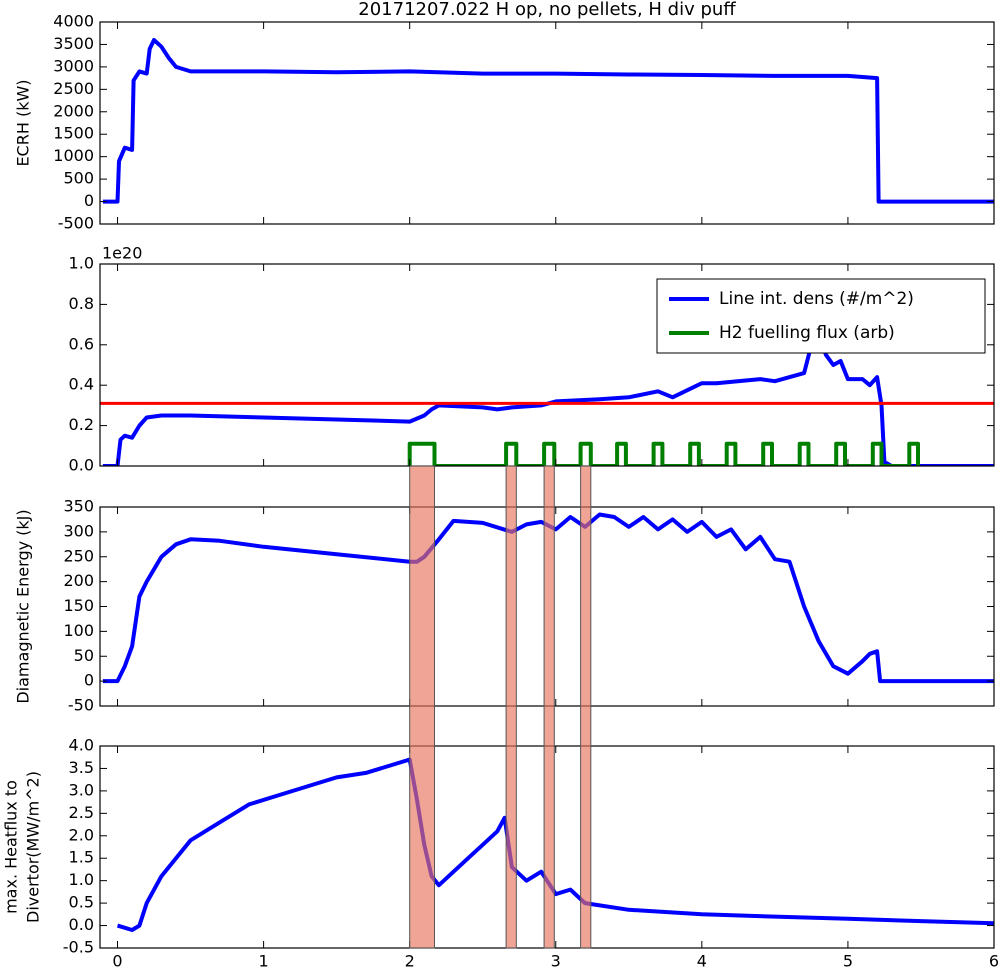 This screenshot has height=970, width=1000. I want to click on y-tick-label: 1500, so click(73, 133).